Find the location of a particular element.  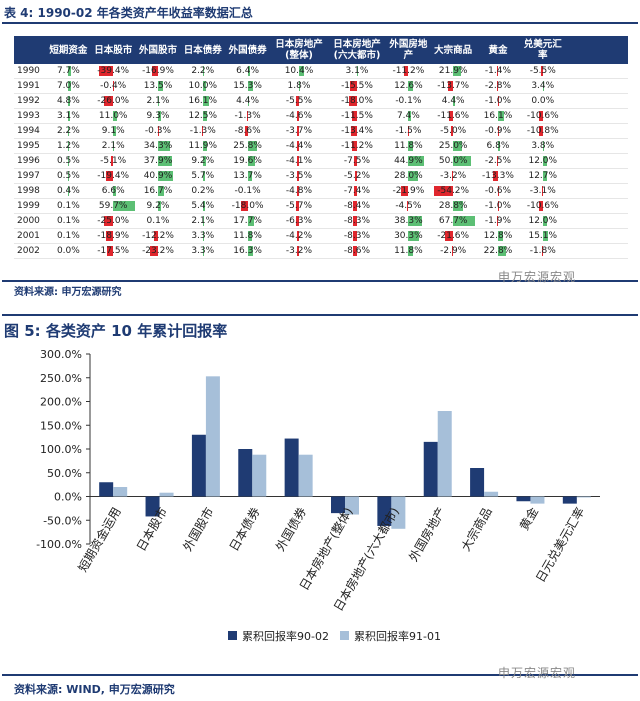

value-text: -1.3% is located at coordinates (202, 131).